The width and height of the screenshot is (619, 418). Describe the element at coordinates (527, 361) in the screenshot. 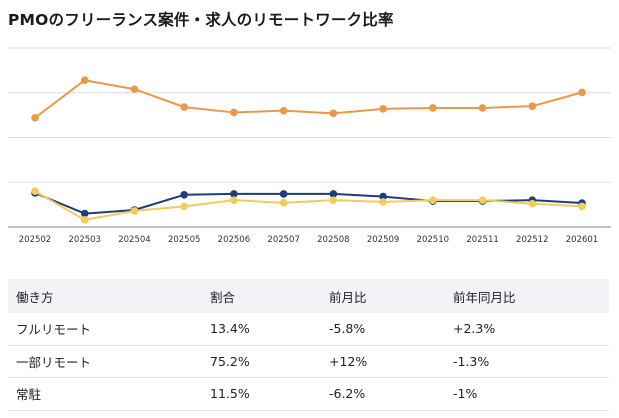

I see `cell-yoy: -1.3%` at that location.